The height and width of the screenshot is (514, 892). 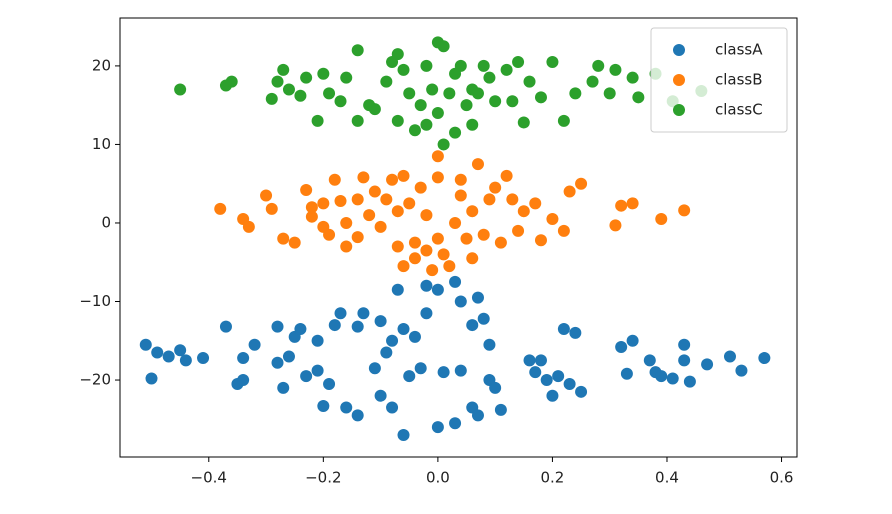 I want to click on y-tick-label: 10, so click(x=101, y=144).